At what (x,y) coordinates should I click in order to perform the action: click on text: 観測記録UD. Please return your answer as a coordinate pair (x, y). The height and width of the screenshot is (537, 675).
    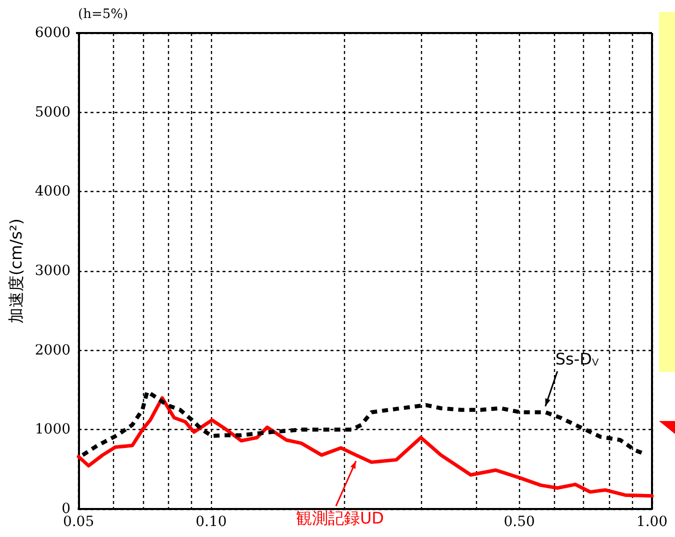
    Looking at the image, I should click on (340, 518).